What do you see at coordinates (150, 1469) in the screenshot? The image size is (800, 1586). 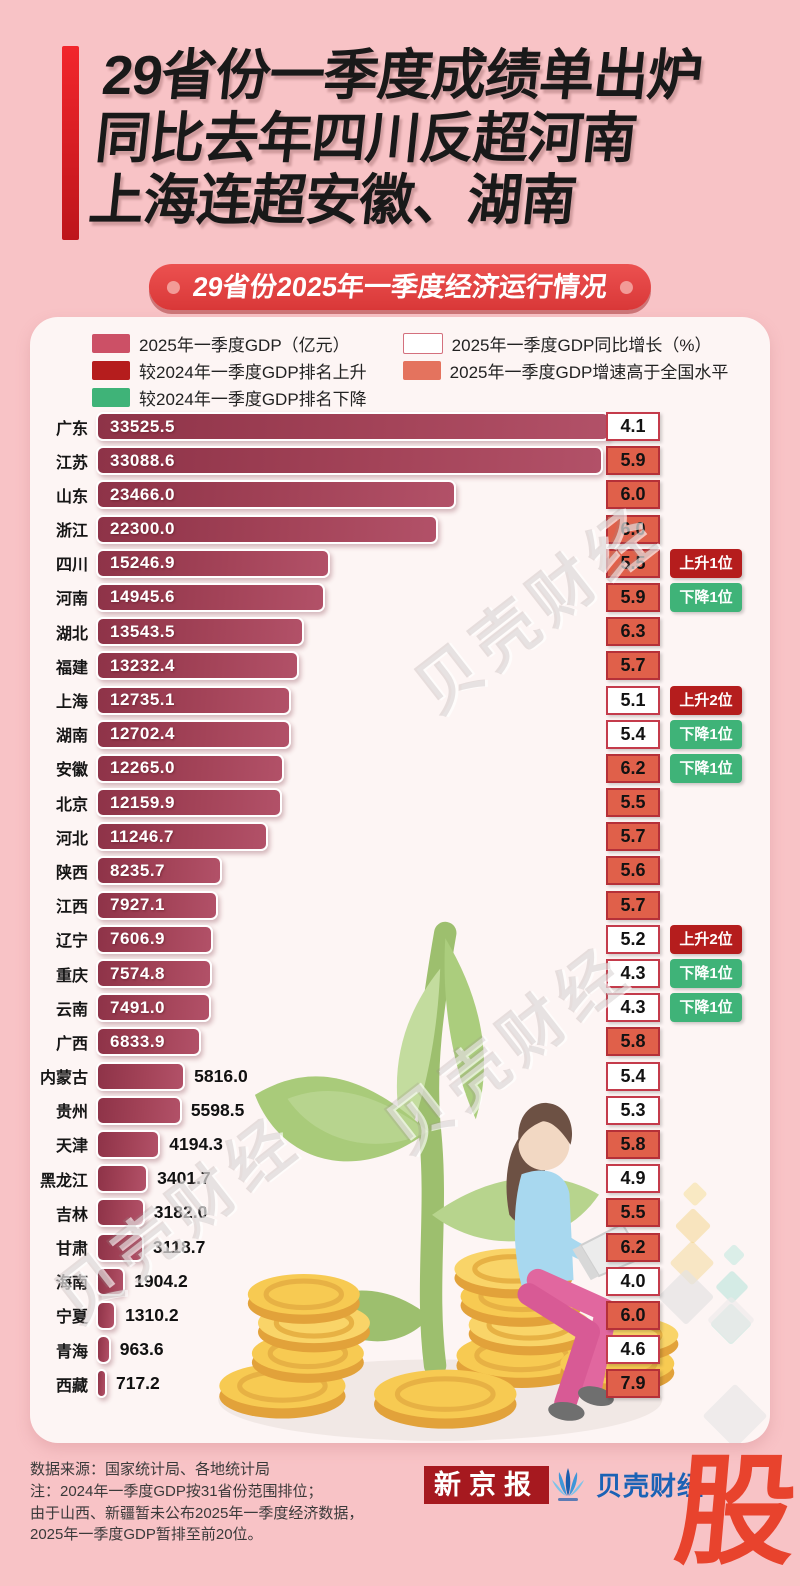 I see `note-line: 数据来源：国家统计局、各地统计局` at bounding box center [150, 1469].